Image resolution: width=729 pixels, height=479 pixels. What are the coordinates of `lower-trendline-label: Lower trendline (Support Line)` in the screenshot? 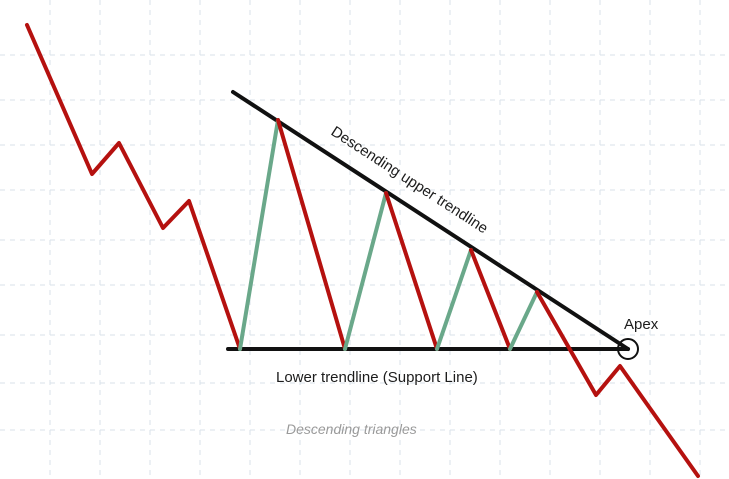 It's located at (377, 377).